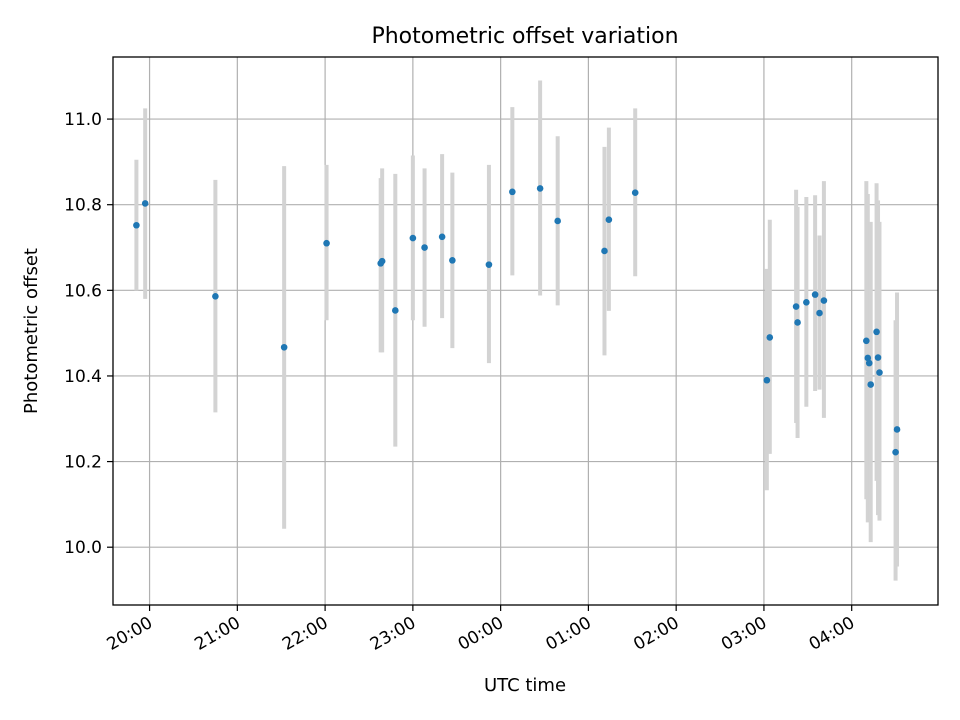 This screenshot has width=960, height=720. What do you see at coordinates (524, 36) in the screenshot?
I see `chart-title: Photometric offset variation` at bounding box center [524, 36].